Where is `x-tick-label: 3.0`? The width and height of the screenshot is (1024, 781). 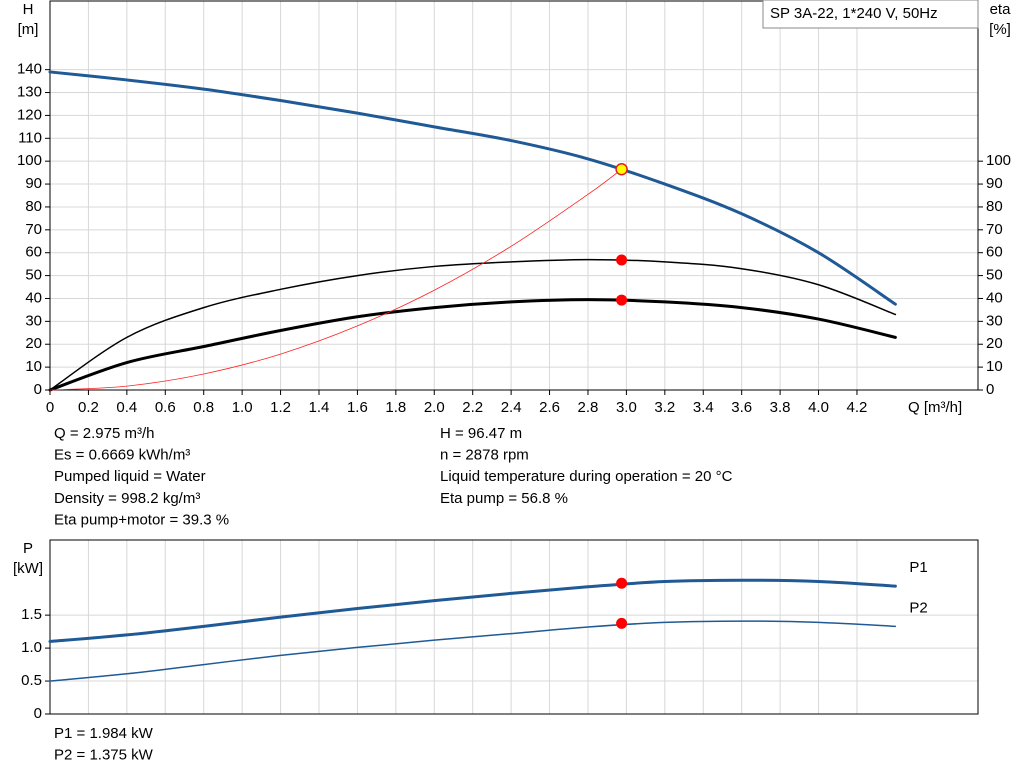 x-tick-label: 3.0 is located at coordinates (626, 407).